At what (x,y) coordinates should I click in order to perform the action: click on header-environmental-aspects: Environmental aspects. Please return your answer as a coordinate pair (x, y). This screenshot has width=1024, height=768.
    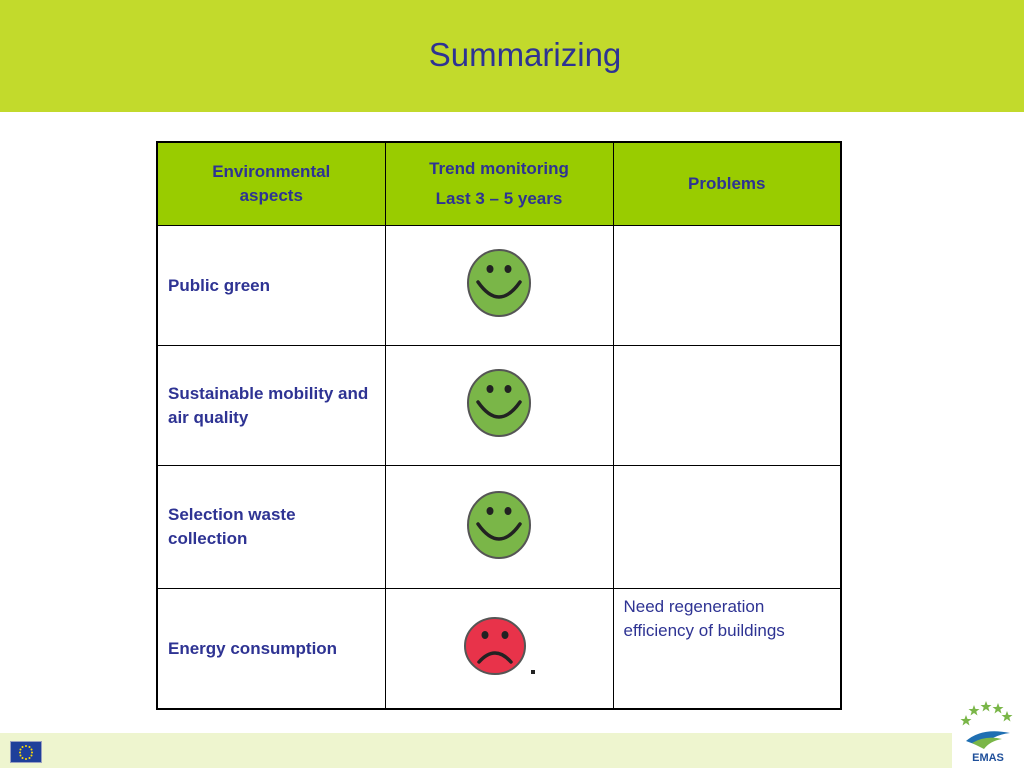
    Looking at the image, I should click on (271, 183).